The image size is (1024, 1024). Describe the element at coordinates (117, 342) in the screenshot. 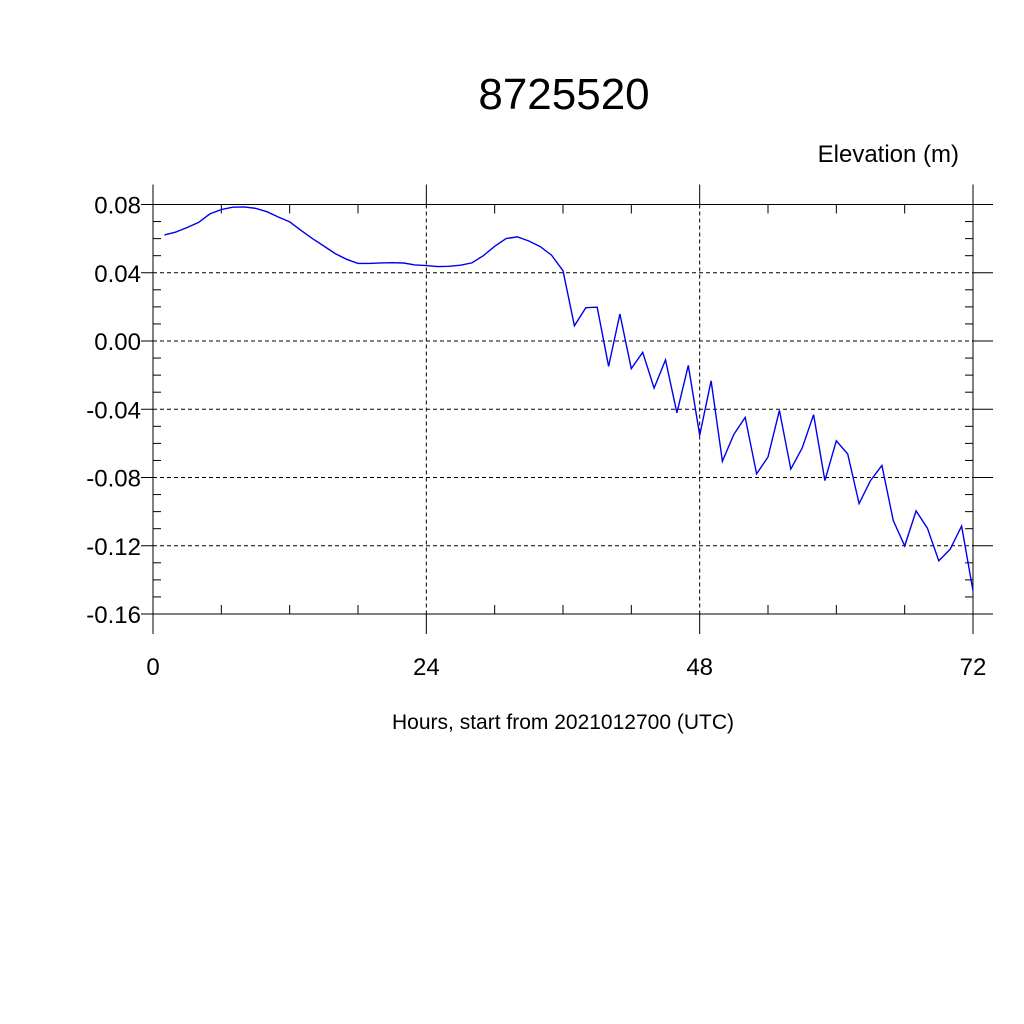

I see `y-tick-label: 0.00` at that location.